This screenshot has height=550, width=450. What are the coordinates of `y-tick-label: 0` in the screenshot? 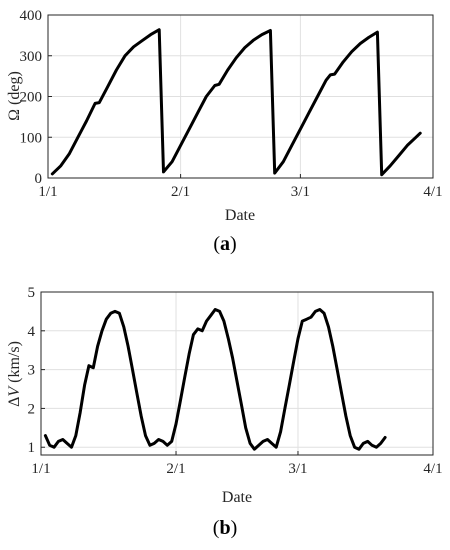 It's located at (39, 179).